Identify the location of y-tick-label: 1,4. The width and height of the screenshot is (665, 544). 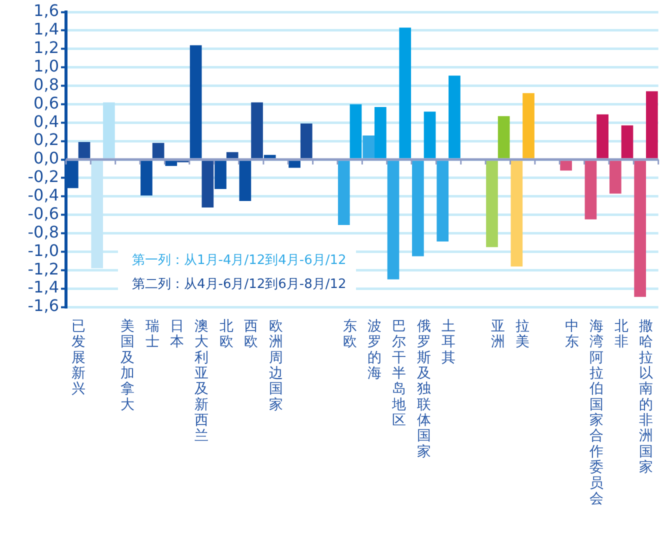
(46, 29).